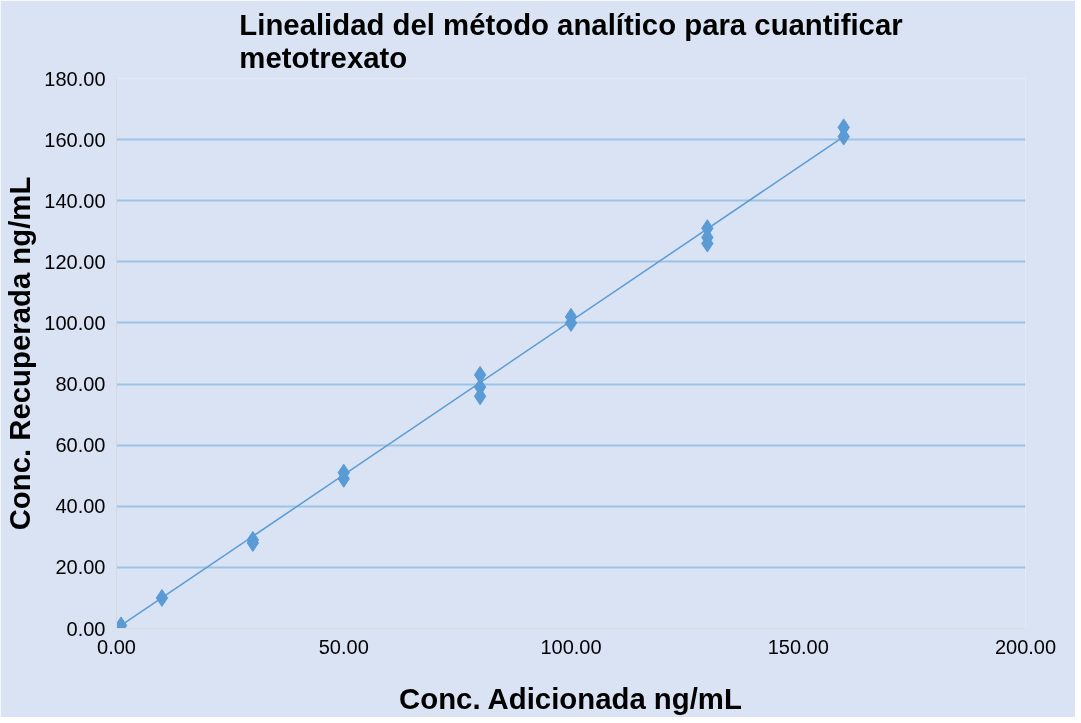 The height and width of the screenshot is (723, 1081). What do you see at coordinates (80, 384) in the screenshot?
I see `y-tick-label: 80.00` at bounding box center [80, 384].